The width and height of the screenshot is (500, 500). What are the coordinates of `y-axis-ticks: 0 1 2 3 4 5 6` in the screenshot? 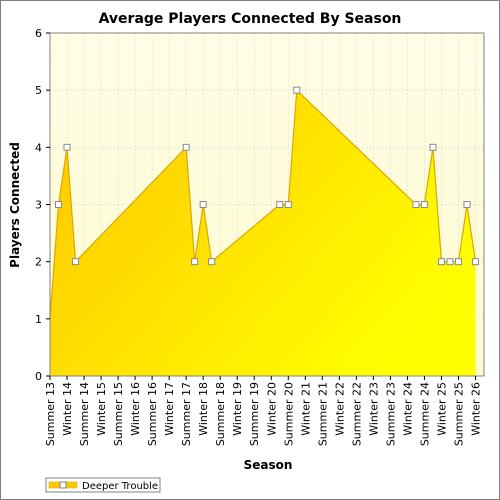 It's located at (42, 205).